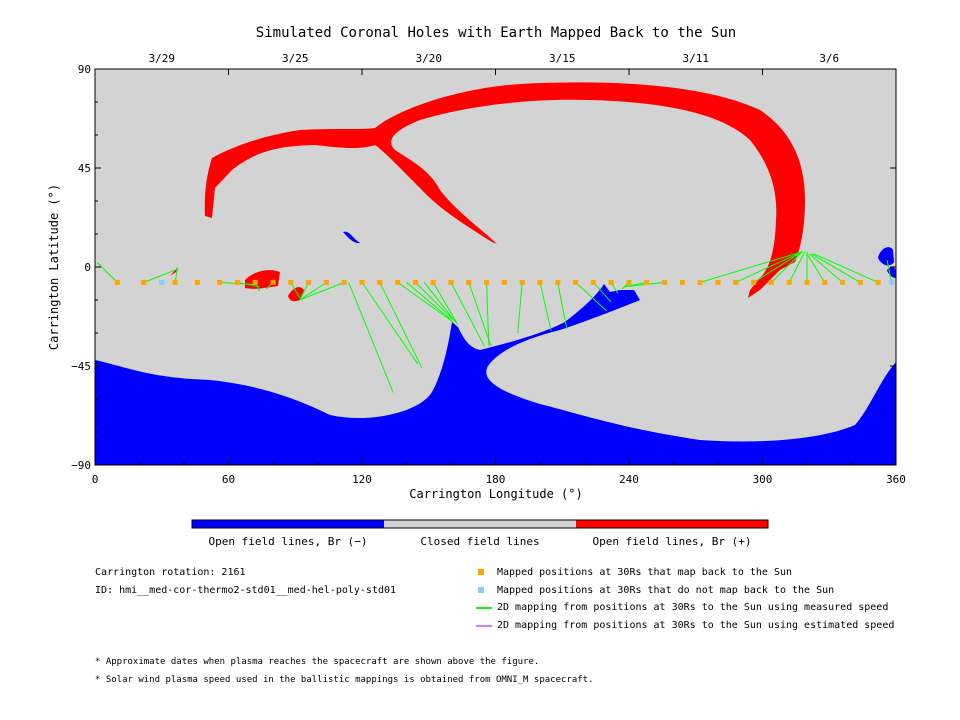 This screenshot has height=720, width=960. What do you see at coordinates (495, 494) in the screenshot?
I see `x-axis-label: Carrington Longitude (°)` at bounding box center [495, 494].